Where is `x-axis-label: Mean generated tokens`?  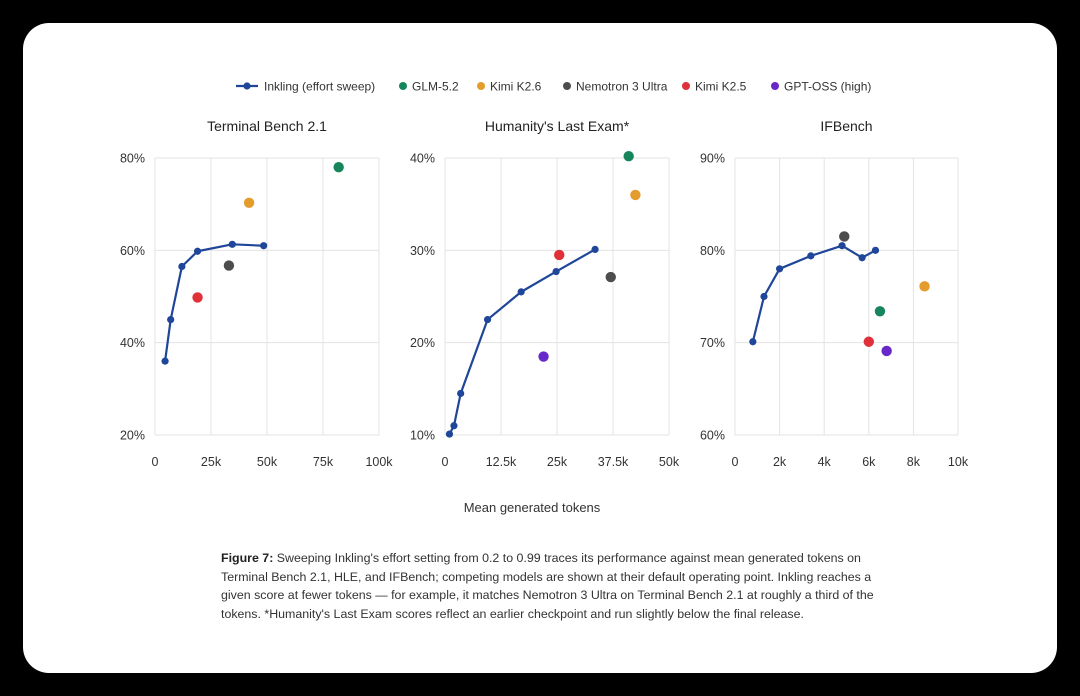
x-axis-label: Mean generated tokens is located at coordinates (532, 507).